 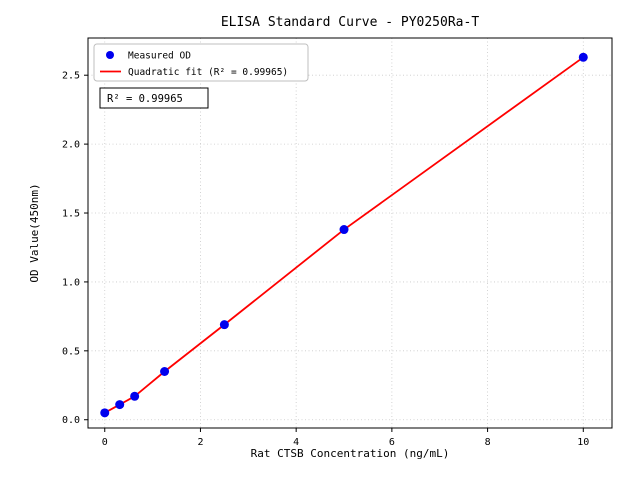 I want to click on x-tick-label: 6, so click(x=392, y=442).